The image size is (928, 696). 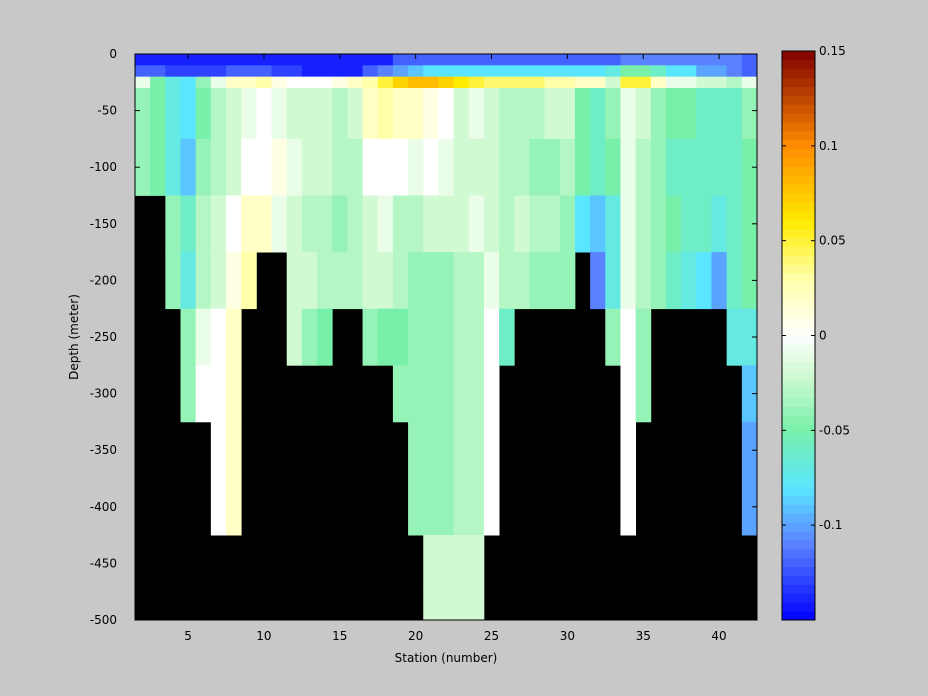 I want to click on colorbar-tick-label: -0.05, so click(x=834, y=430).